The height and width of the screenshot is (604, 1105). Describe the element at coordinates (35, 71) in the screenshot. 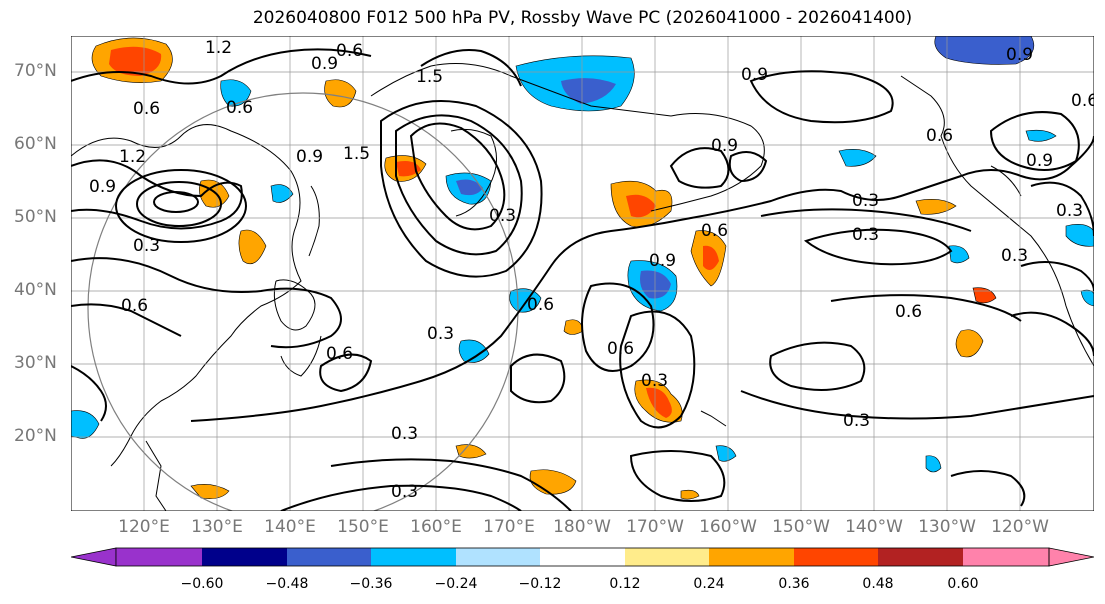

I see `lat-label-70n: 70°N` at that location.